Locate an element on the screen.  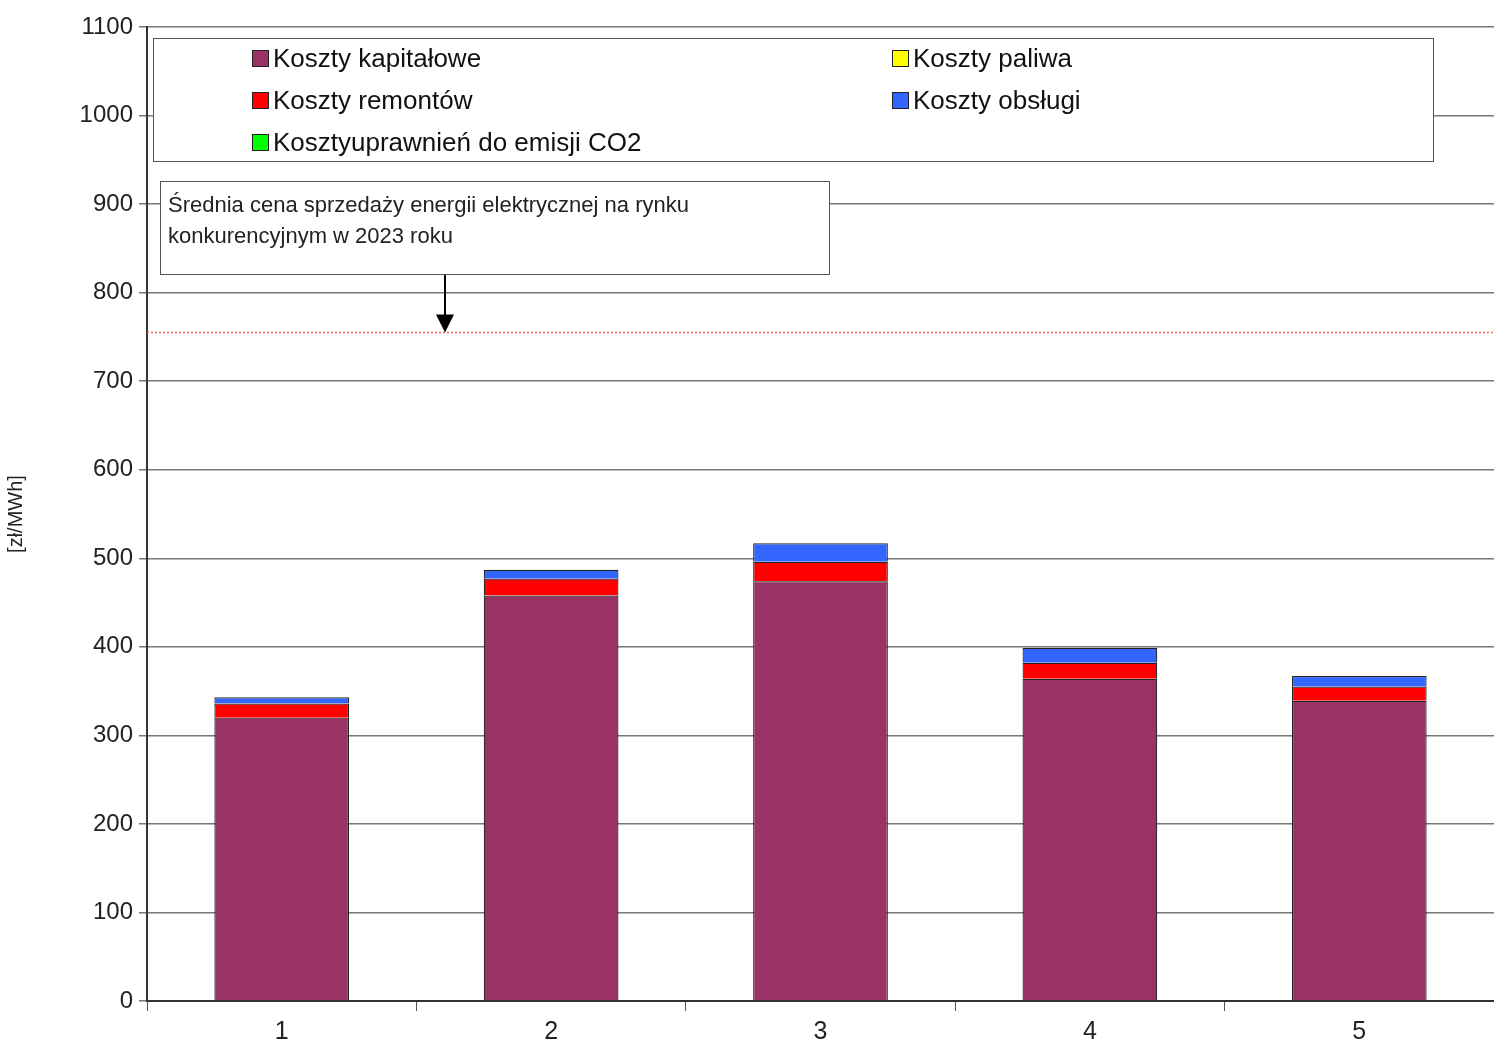
y-tick-label: 0 is located at coordinates (126, 999).